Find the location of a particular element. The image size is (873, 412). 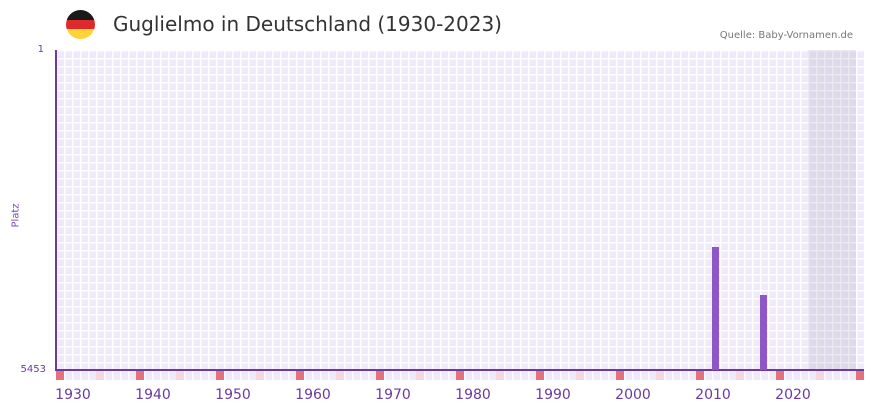

germany-flag-icon is located at coordinates (80, 24).